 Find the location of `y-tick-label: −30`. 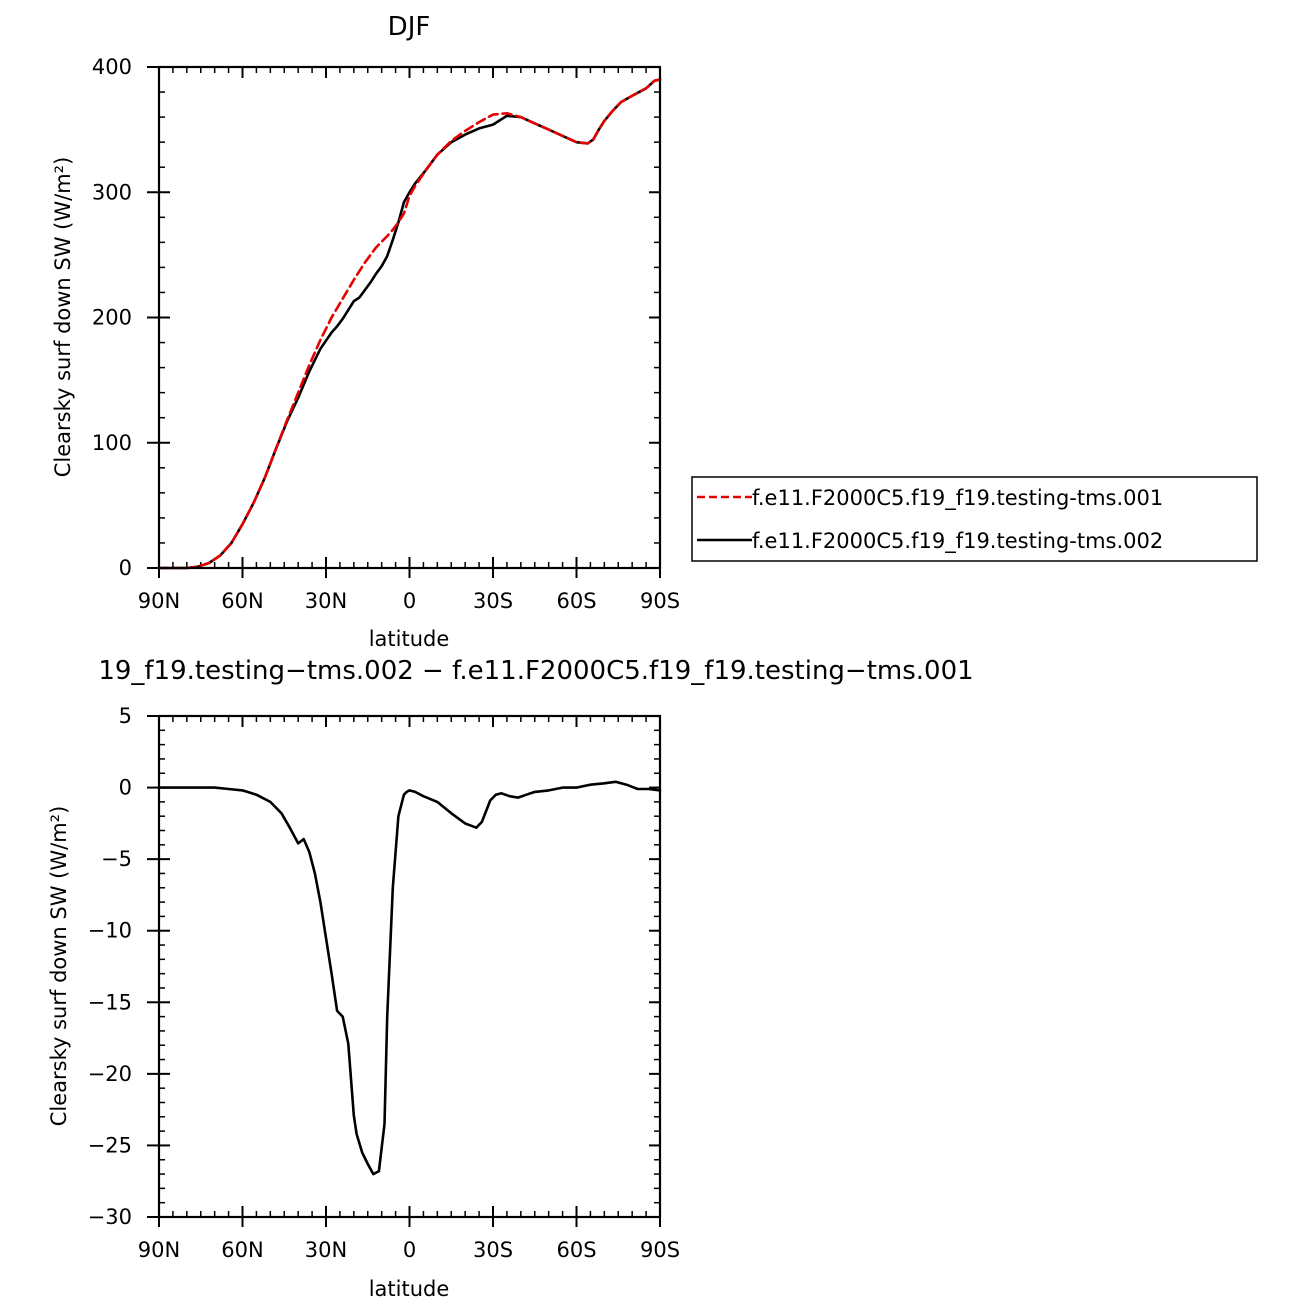

y-tick-label: −30 is located at coordinates (110, 1217).